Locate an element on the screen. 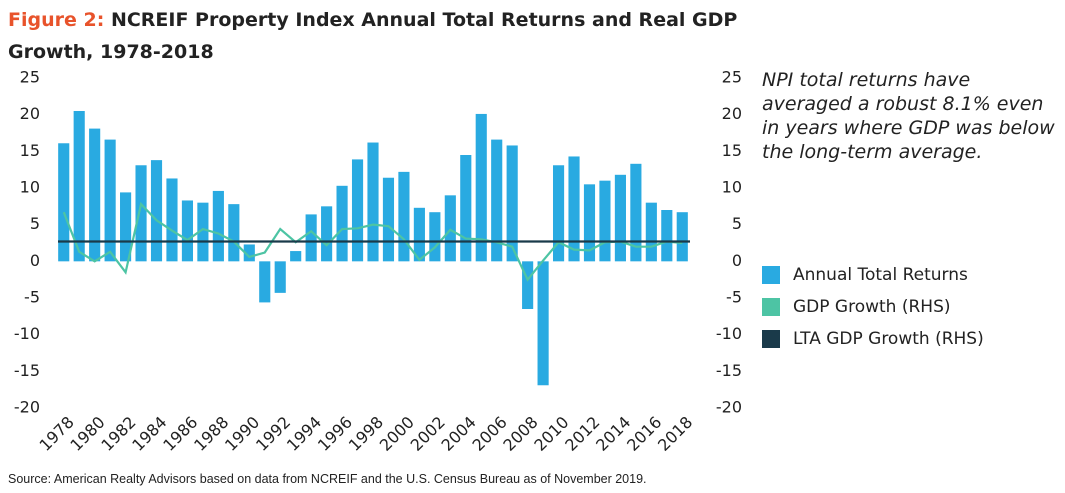 This screenshot has height=493, width=1065. x-tick-label: 1984 is located at coordinates (149, 434).